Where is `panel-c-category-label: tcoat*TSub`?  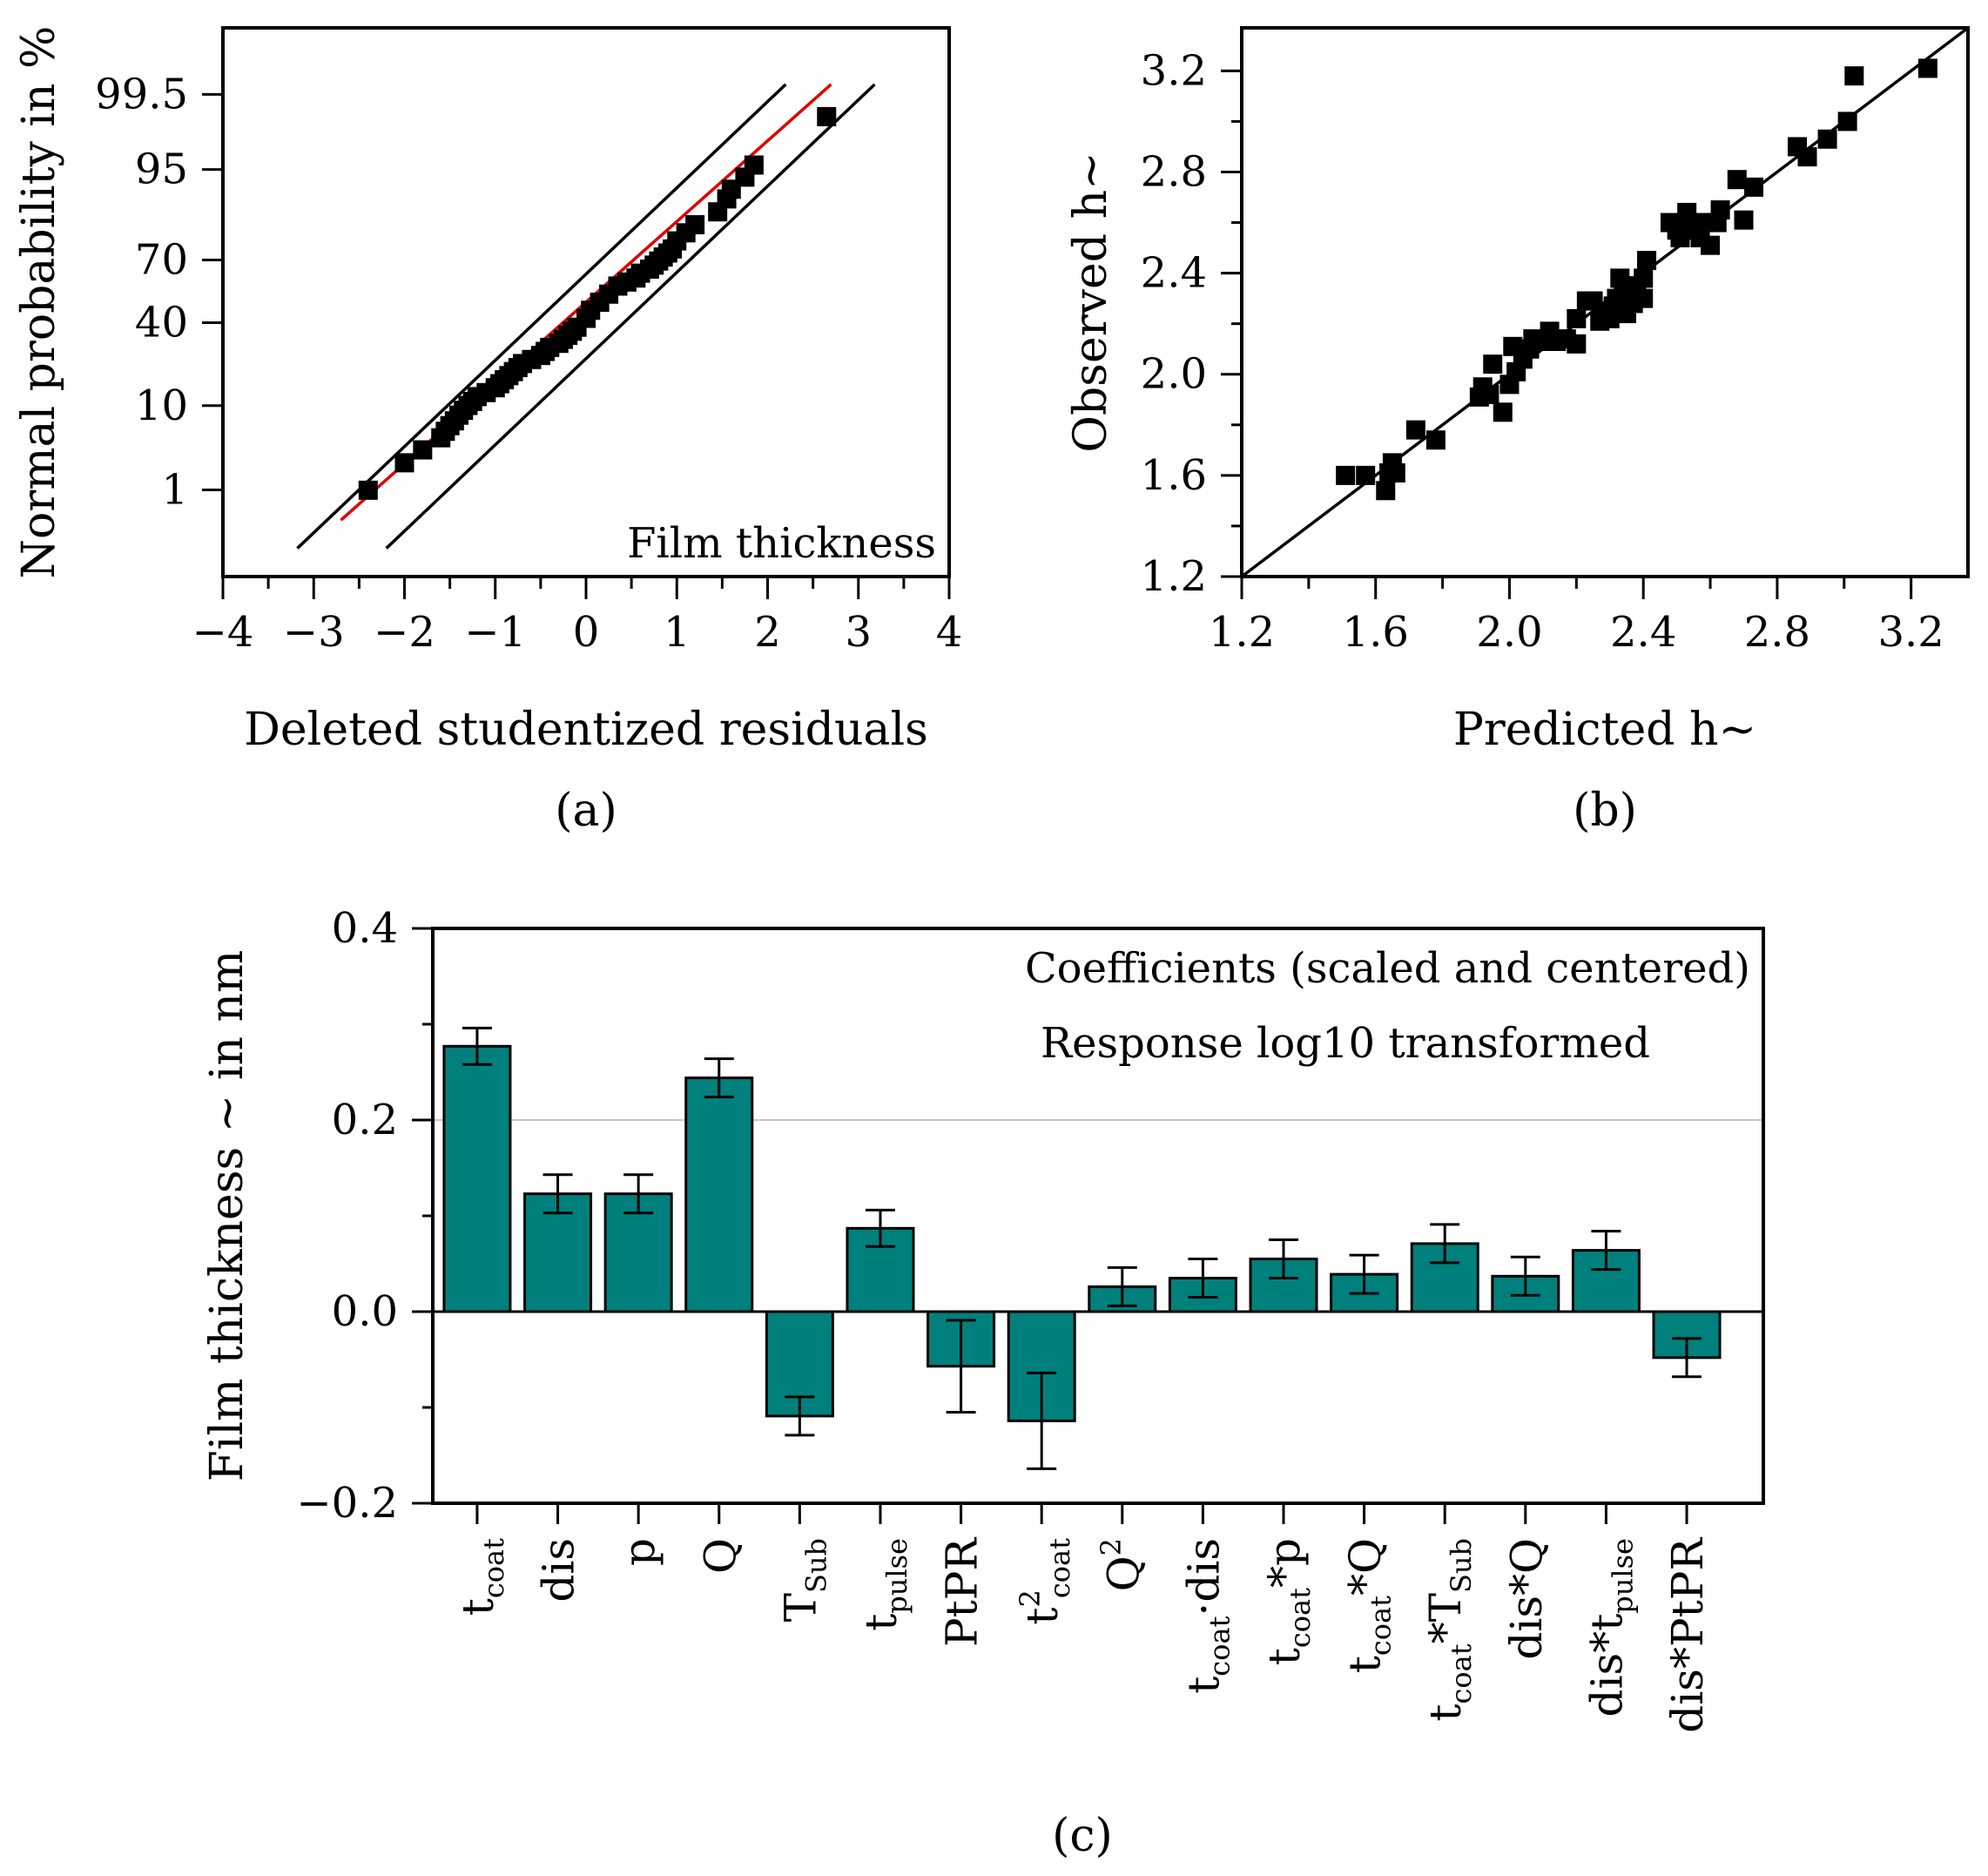
panel-c-category-label: tcoat*TSub is located at coordinates (1449, 1630).